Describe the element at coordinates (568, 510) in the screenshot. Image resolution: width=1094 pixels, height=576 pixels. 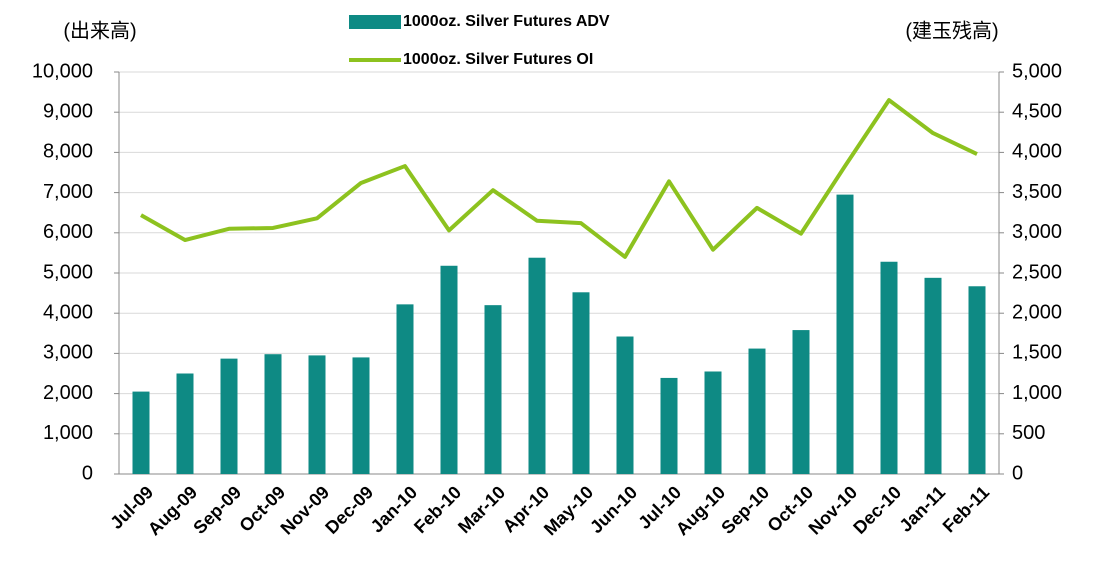
I see `x-tick-label: May-10` at that location.